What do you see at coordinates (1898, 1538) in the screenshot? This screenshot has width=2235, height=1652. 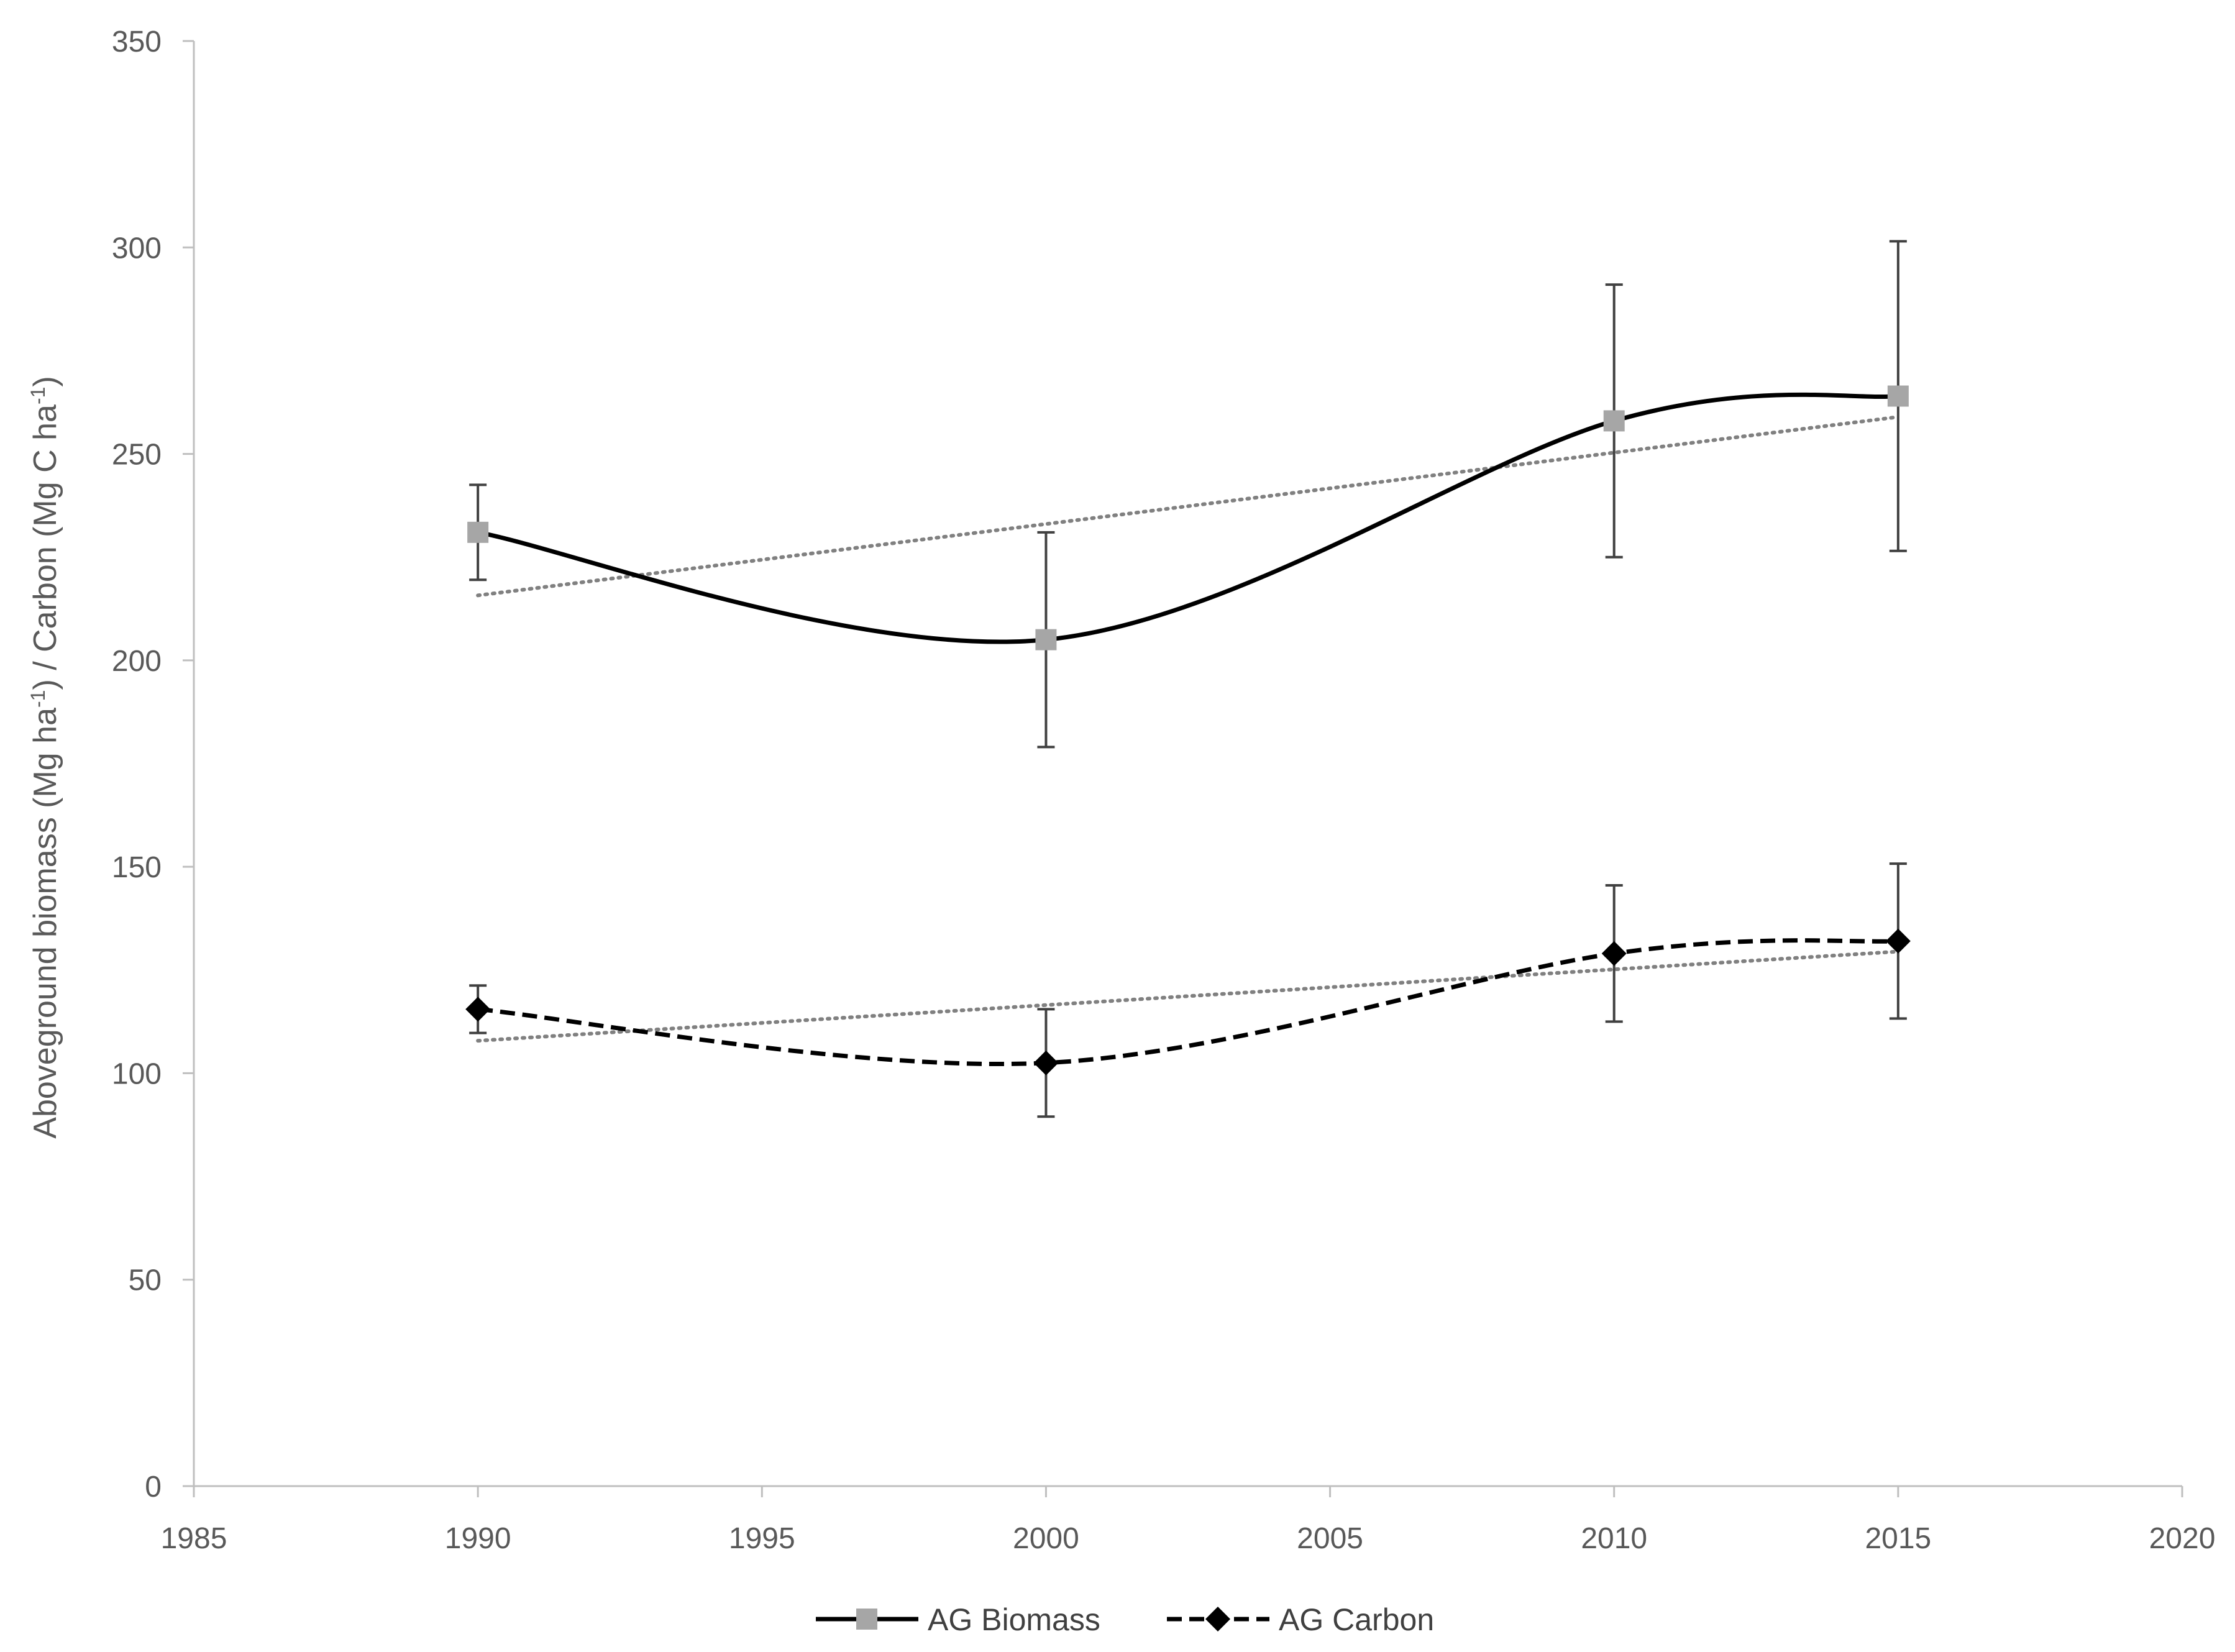 I see `x-tick-label: 2015` at bounding box center [1898, 1538].